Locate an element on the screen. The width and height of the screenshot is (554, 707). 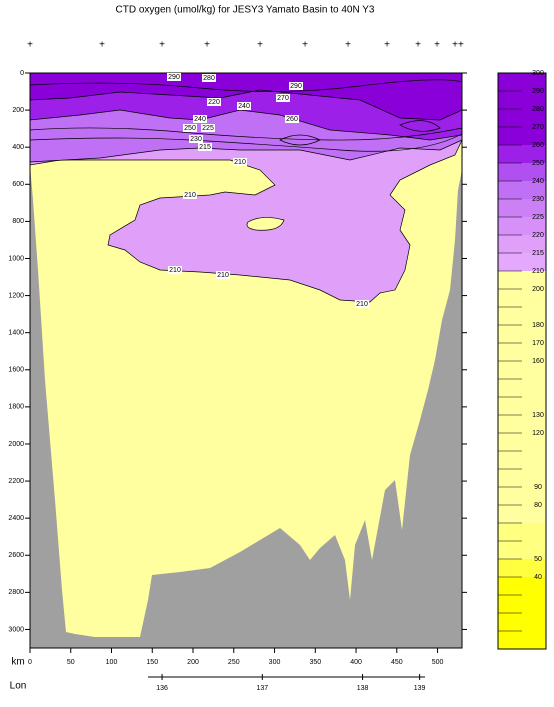
x-tick-label: 0 is located at coordinates (30, 662).